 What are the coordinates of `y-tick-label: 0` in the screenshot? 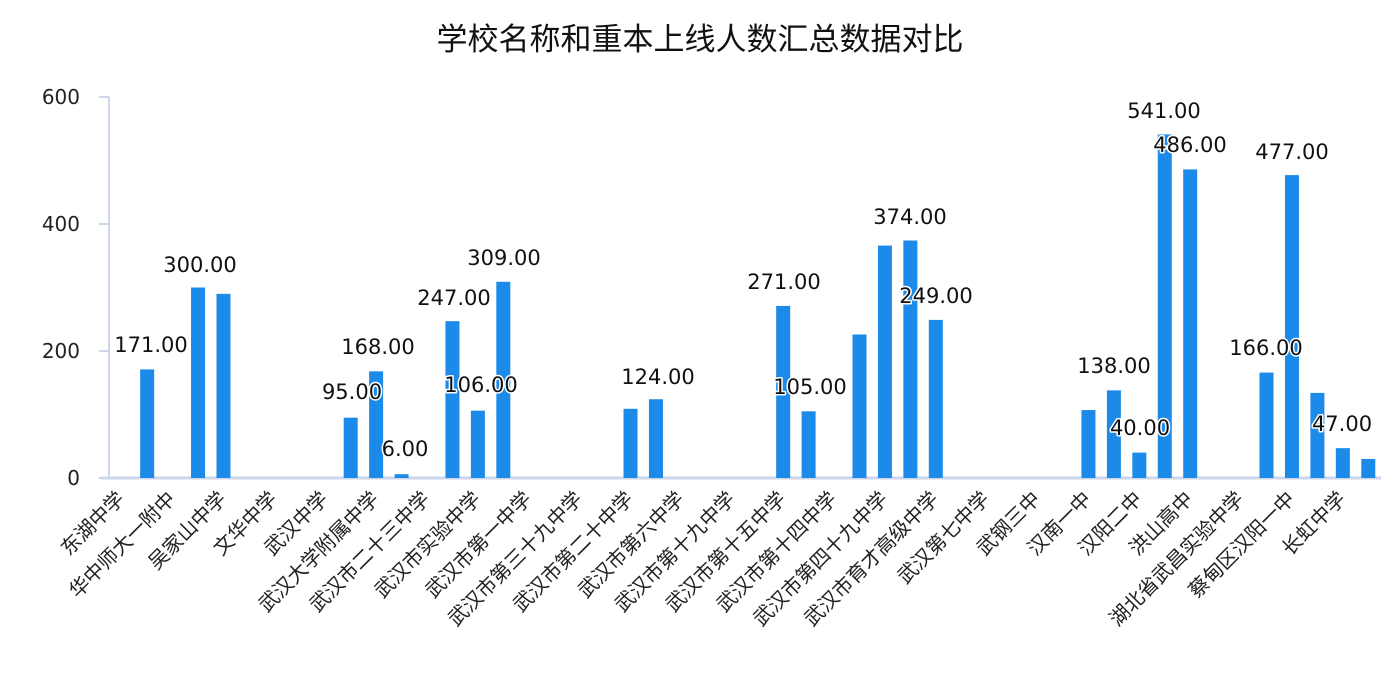 It's located at (73, 478).